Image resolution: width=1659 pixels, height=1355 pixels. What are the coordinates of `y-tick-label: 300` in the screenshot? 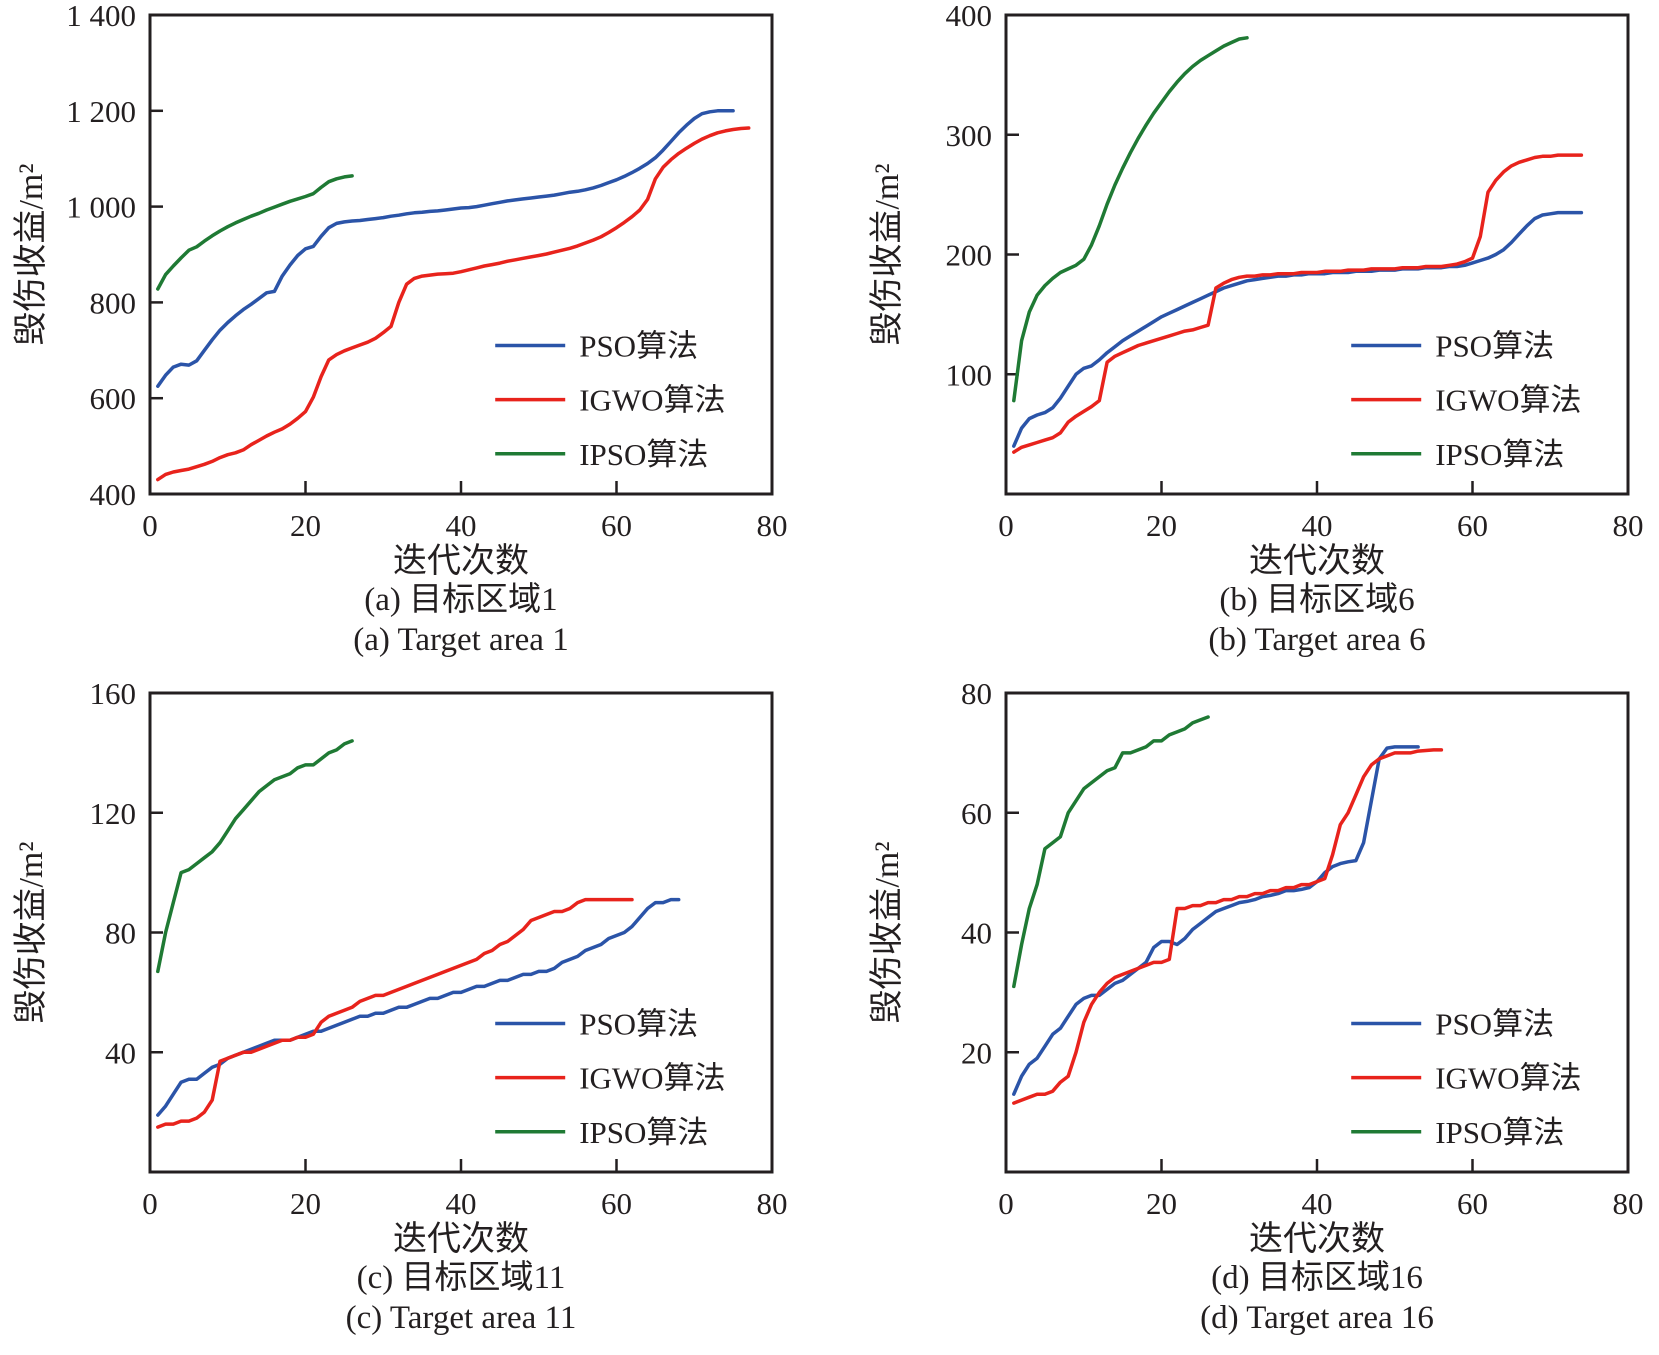 It's located at (969, 135).